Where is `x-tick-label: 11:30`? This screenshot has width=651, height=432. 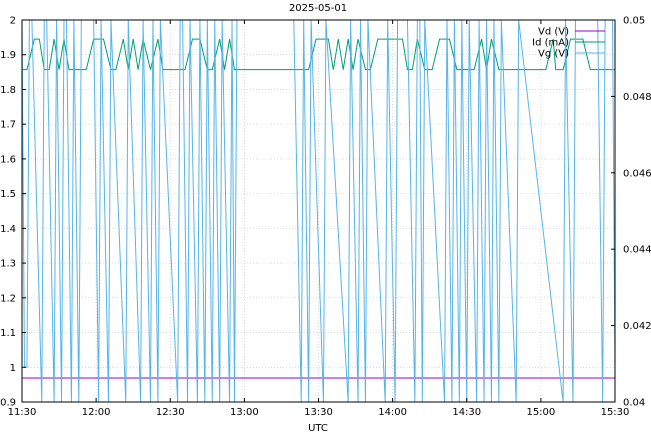
x-tick-label: 11:30 is located at coordinates (22, 412).